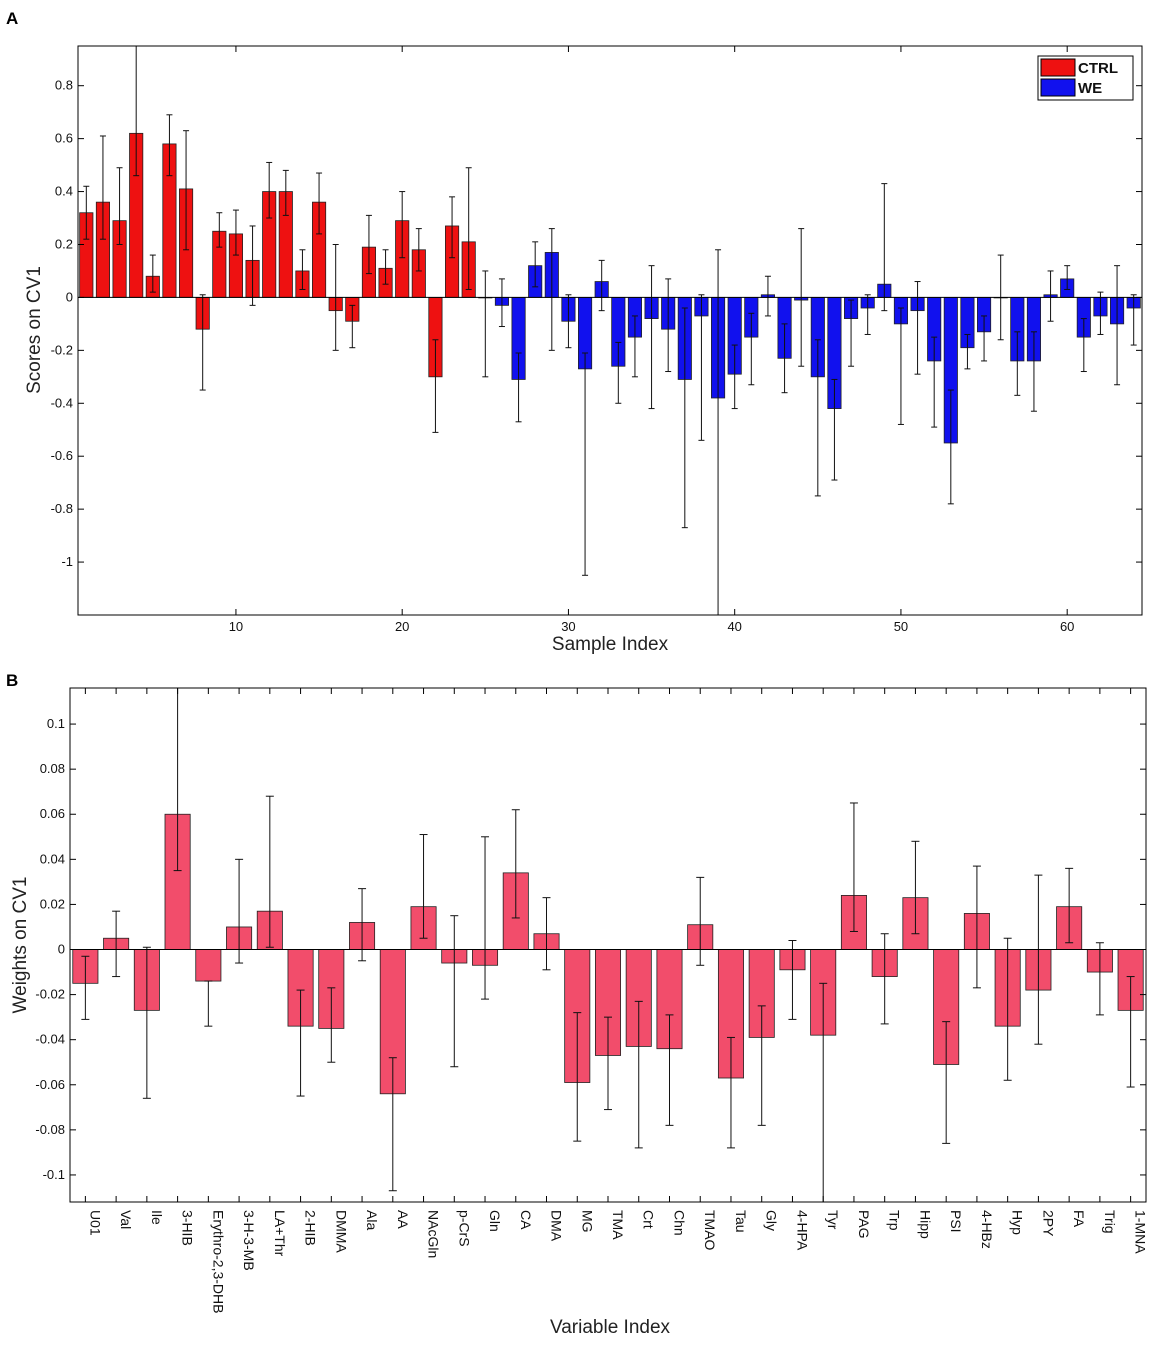 Image resolution: width=1170 pixels, height=1368 pixels. I want to click on panel-a-xtick-label: 30, so click(568, 626).